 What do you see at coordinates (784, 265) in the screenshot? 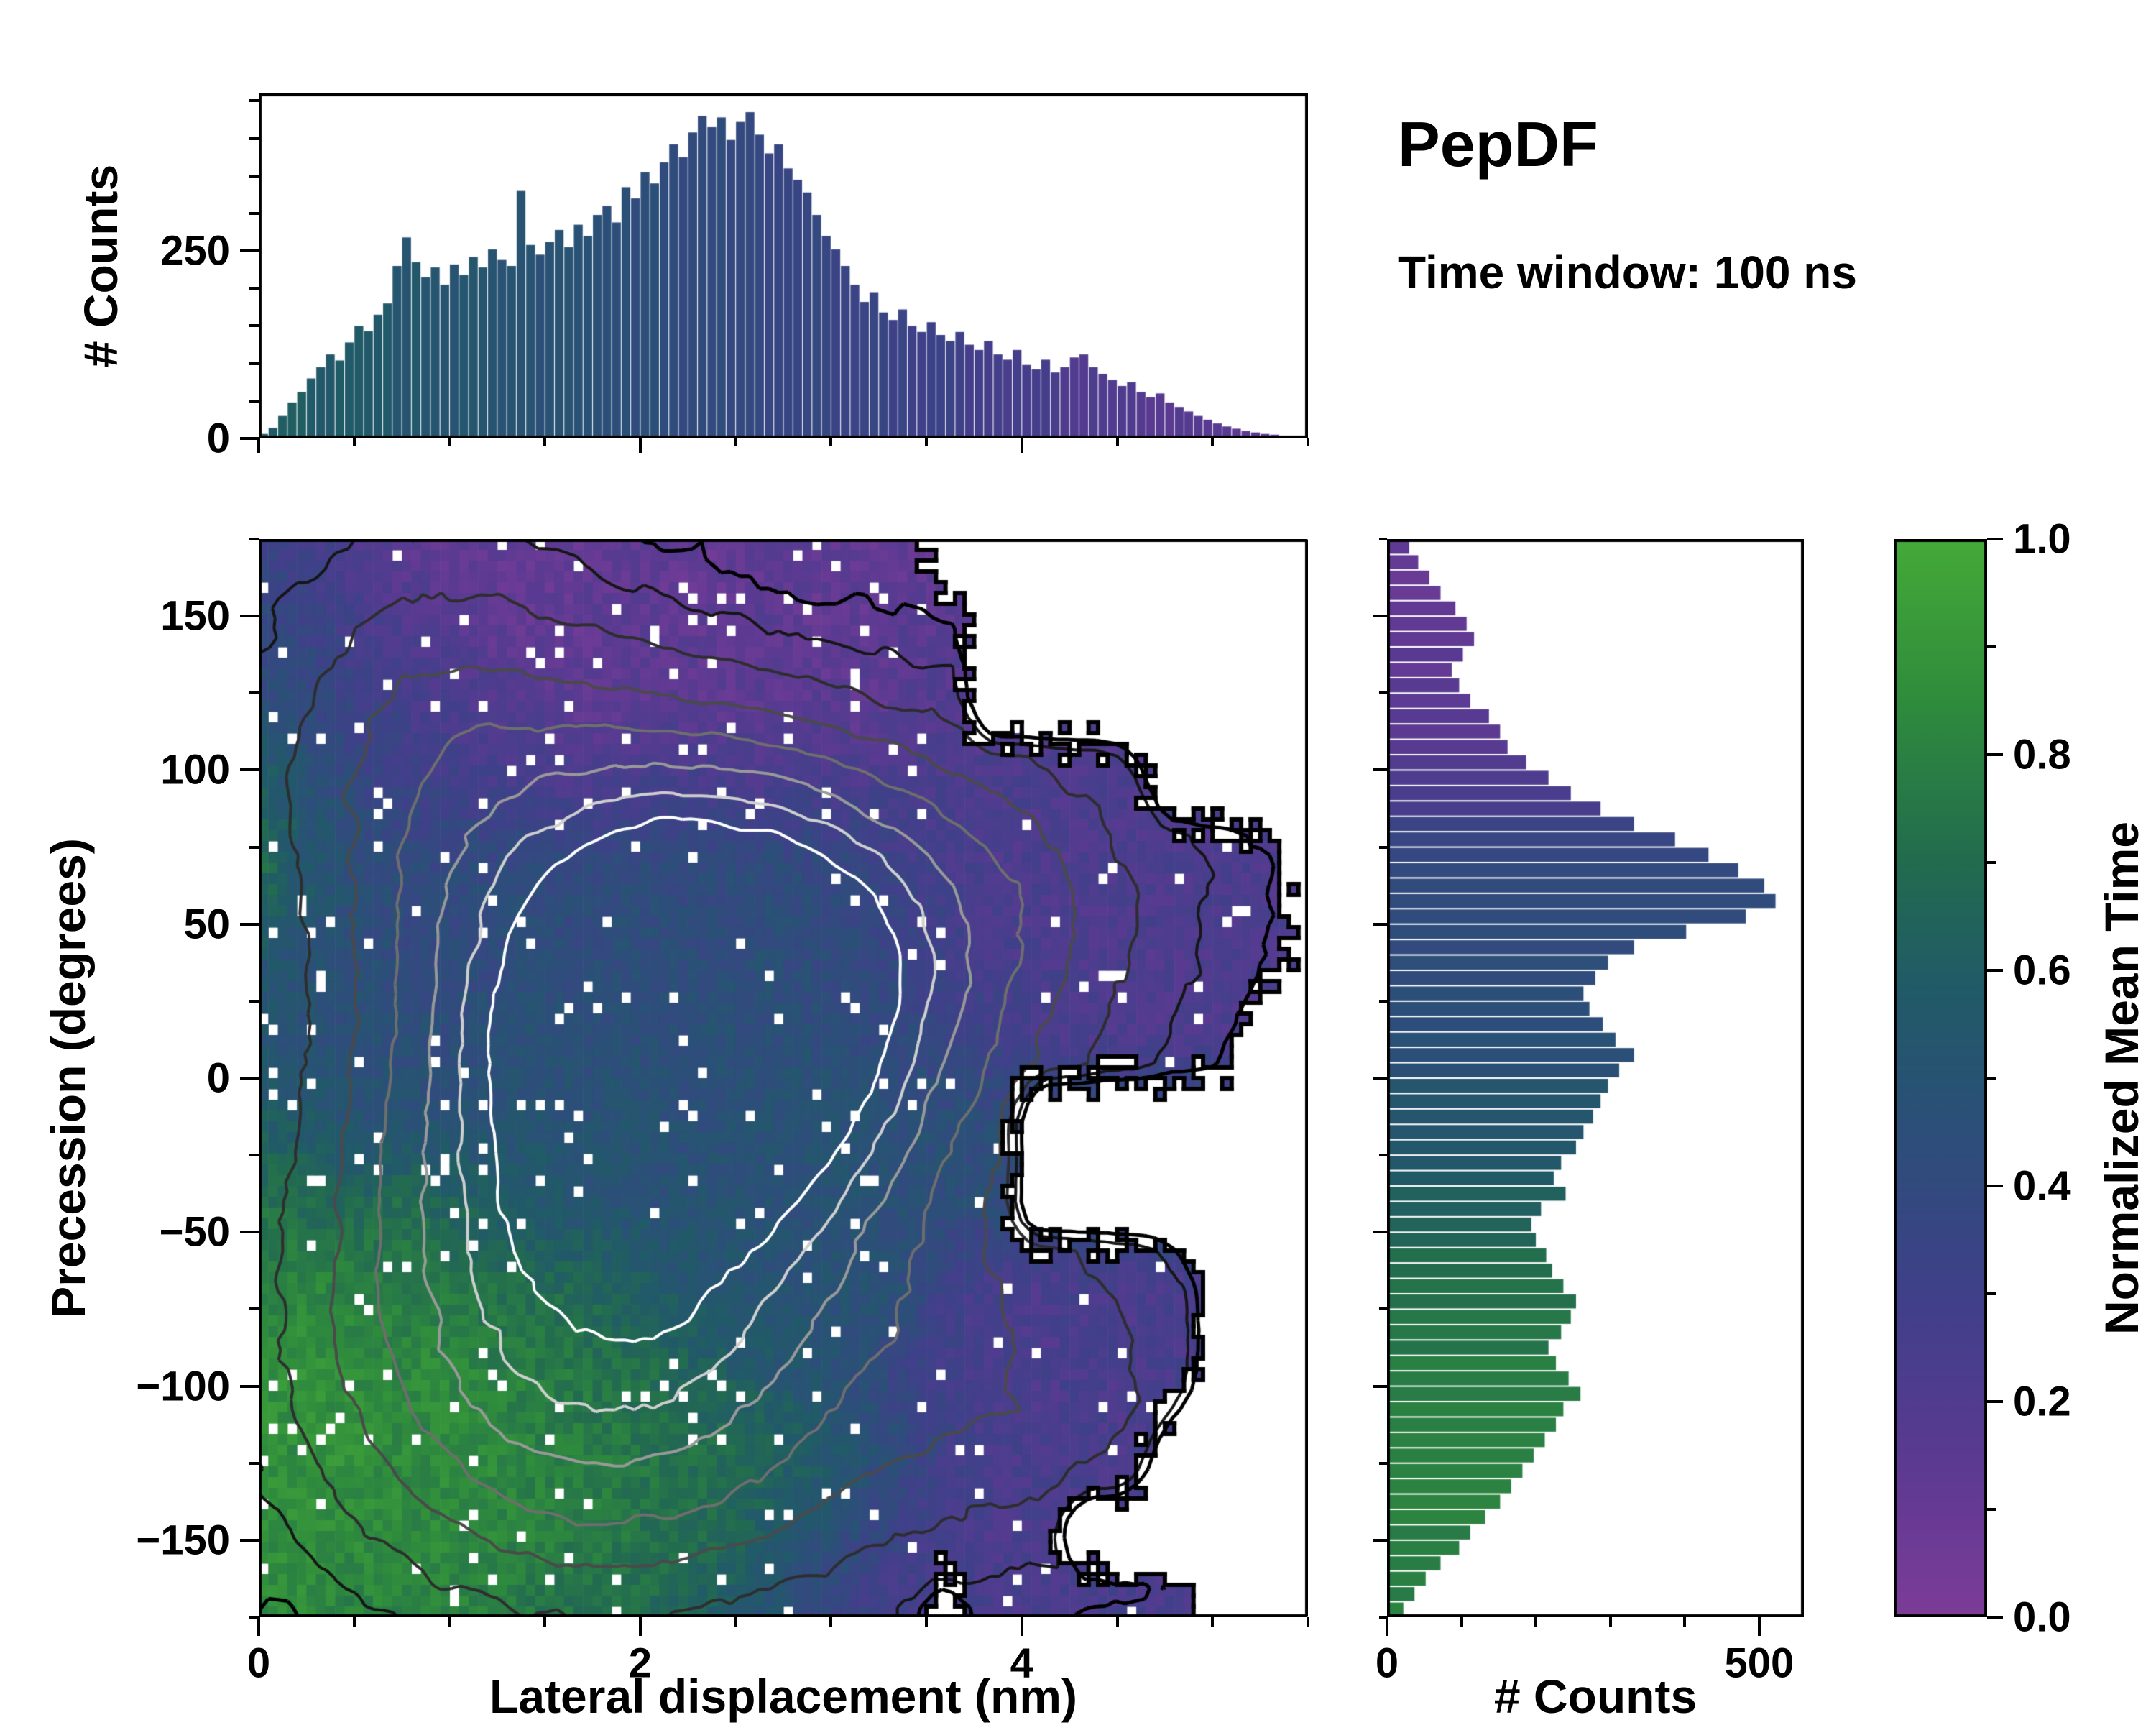
I see `top-marginal-histogram` at bounding box center [784, 265].